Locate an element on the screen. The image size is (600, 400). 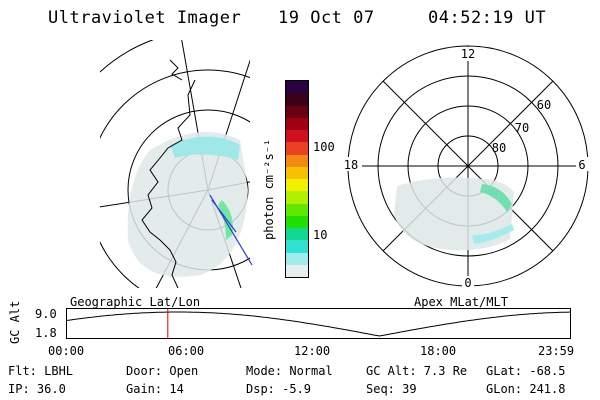
date-label: 19 Oct 07 is located at coordinates (326, 18).